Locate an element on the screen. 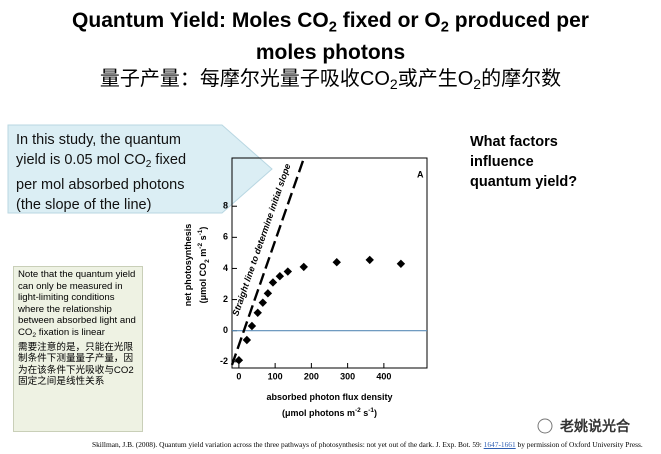 The width and height of the screenshot is (661, 454). text-run: (μmol photons m is located at coordinates (318, 413).